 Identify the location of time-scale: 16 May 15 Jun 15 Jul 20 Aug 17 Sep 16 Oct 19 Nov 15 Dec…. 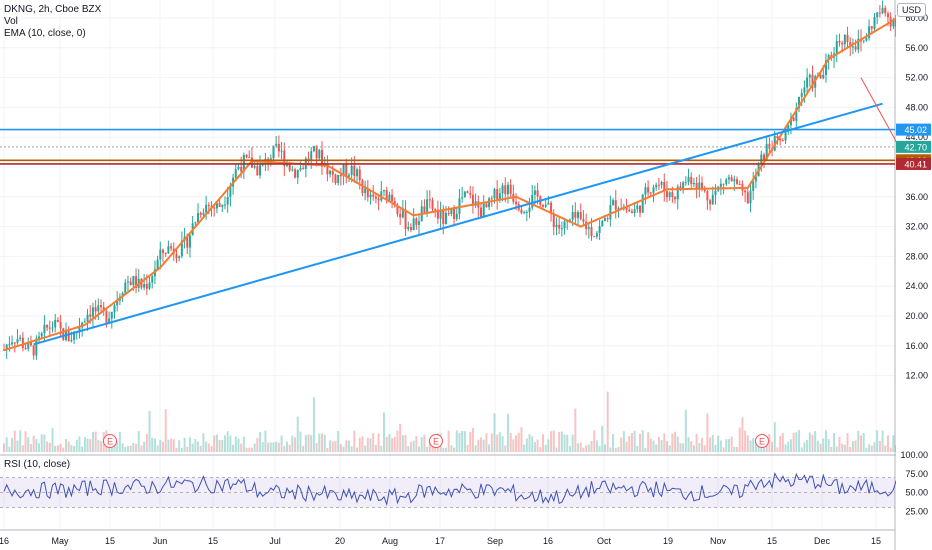
(440, 541).